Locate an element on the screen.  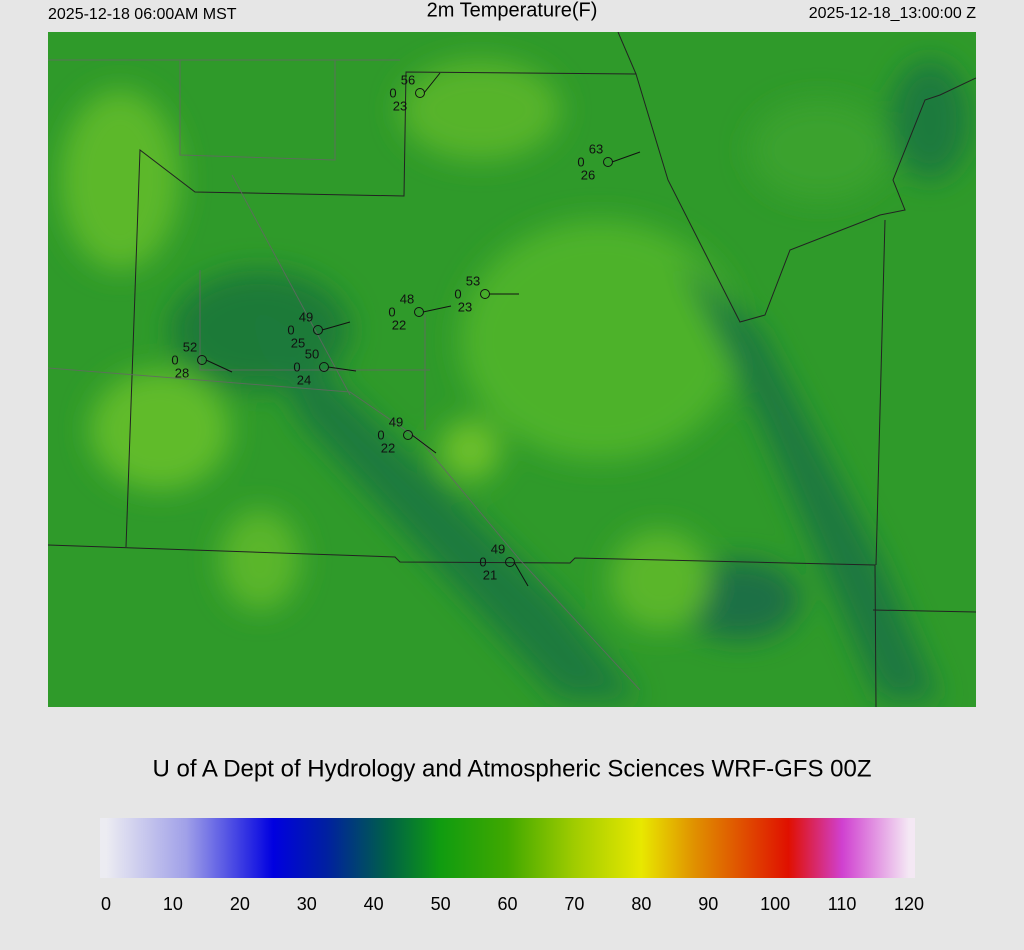
dewpoint: 24 is located at coordinates (304, 379).